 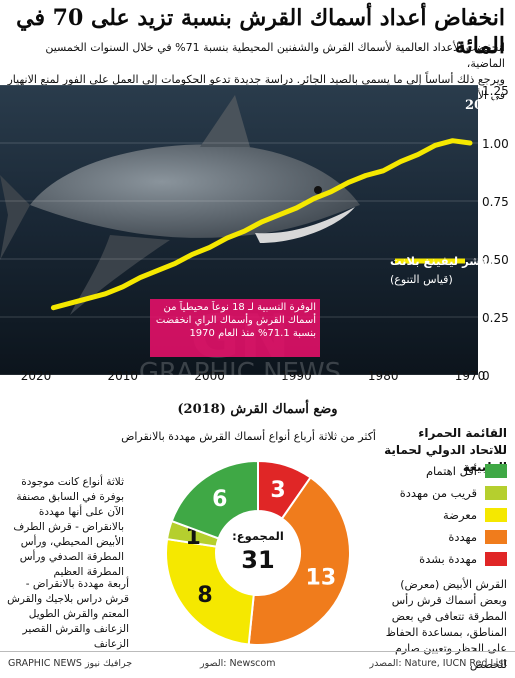 I want to click on legend-label: قريب من مهددة, so click(x=438, y=493).